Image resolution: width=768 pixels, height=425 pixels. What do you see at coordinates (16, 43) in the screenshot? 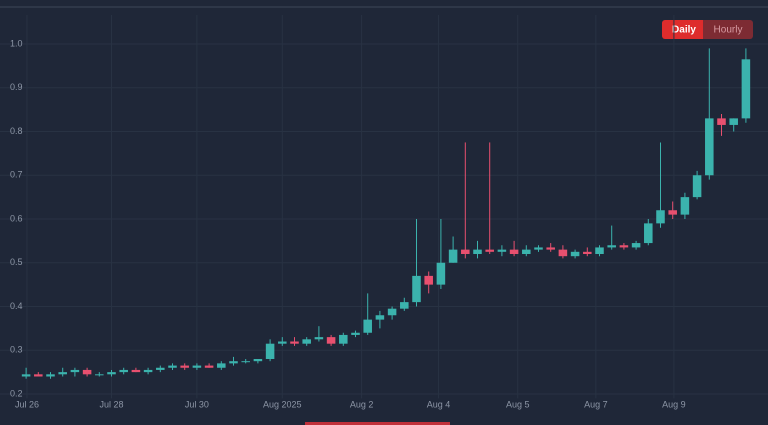
I see `y-tick-label: 1.0` at bounding box center [16, 43].